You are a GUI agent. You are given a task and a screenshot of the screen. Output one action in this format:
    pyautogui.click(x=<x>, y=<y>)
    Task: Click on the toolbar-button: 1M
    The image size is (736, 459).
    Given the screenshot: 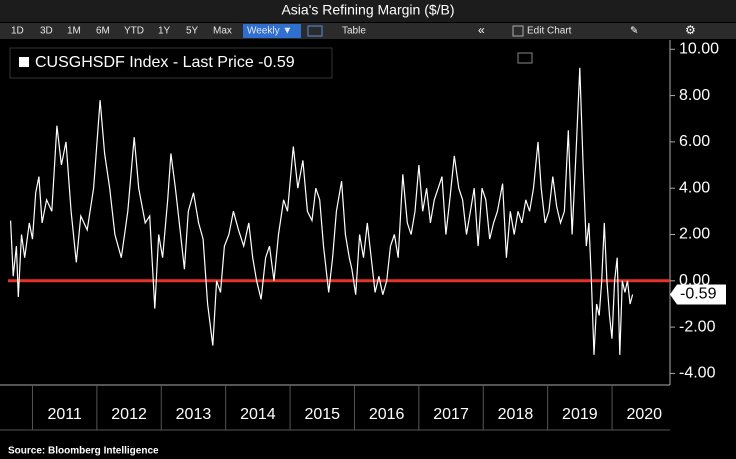 What is the action you would take?
    pyautogui.click(x=74, y=31)
    